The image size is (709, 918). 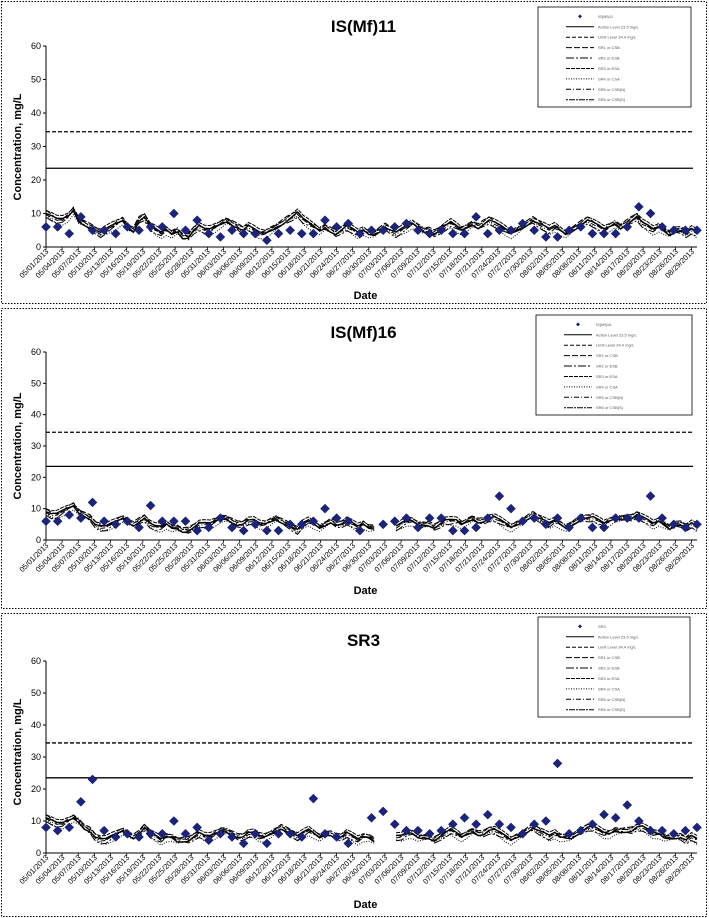 What do you see at coordinates (36, 446) in the screenshot?
I see `y-tick-label: 30` at bounding box center [36, 446].